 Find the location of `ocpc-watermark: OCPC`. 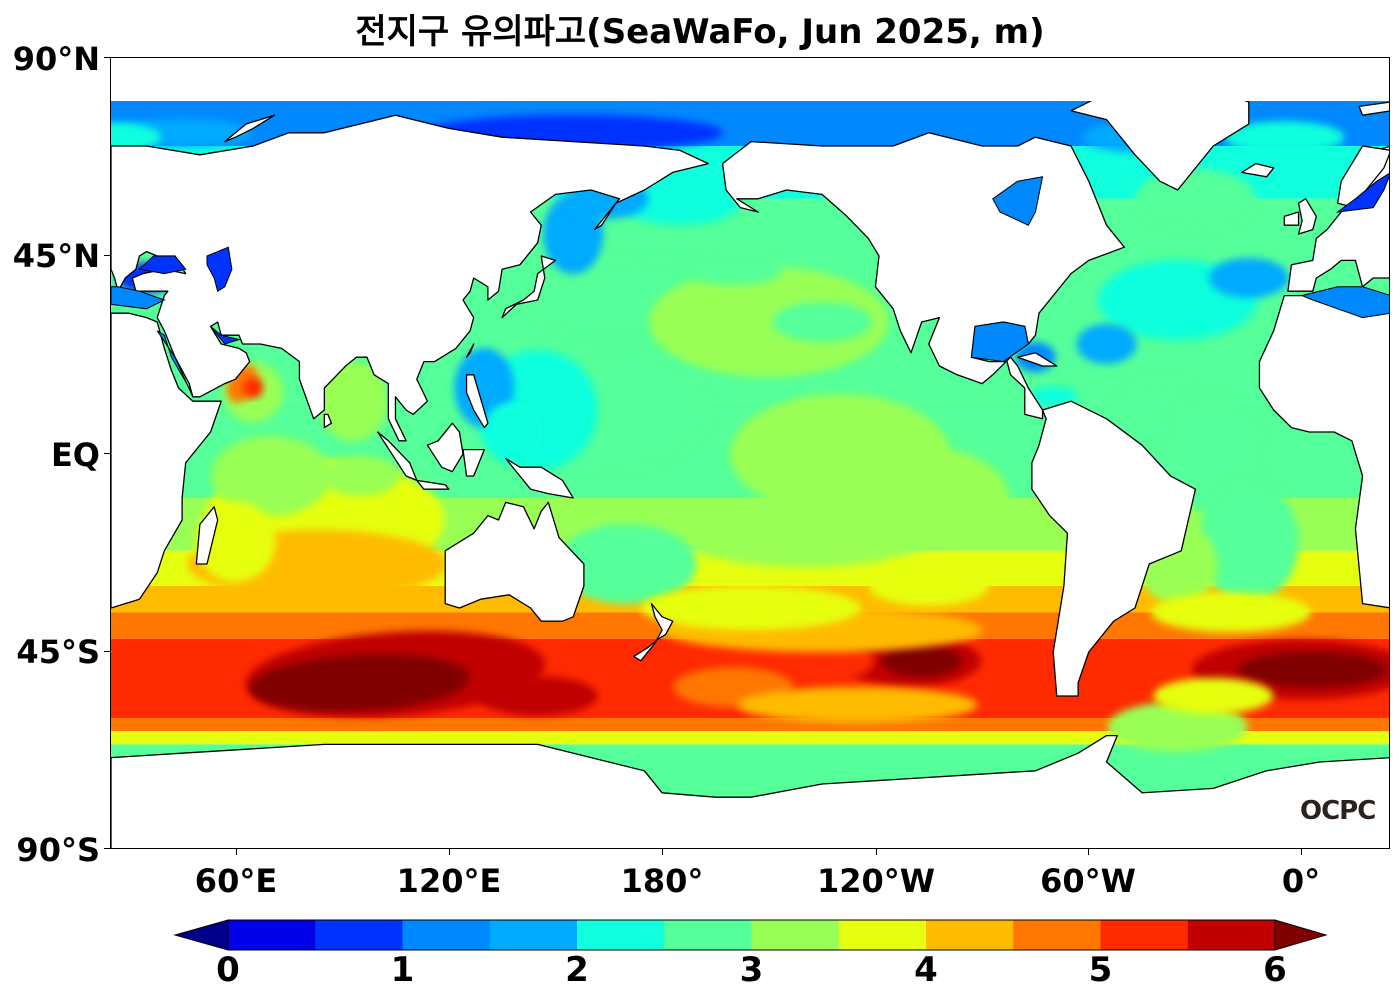

ocpc-watermark: OCPC is located at coordinates (1338, 811).